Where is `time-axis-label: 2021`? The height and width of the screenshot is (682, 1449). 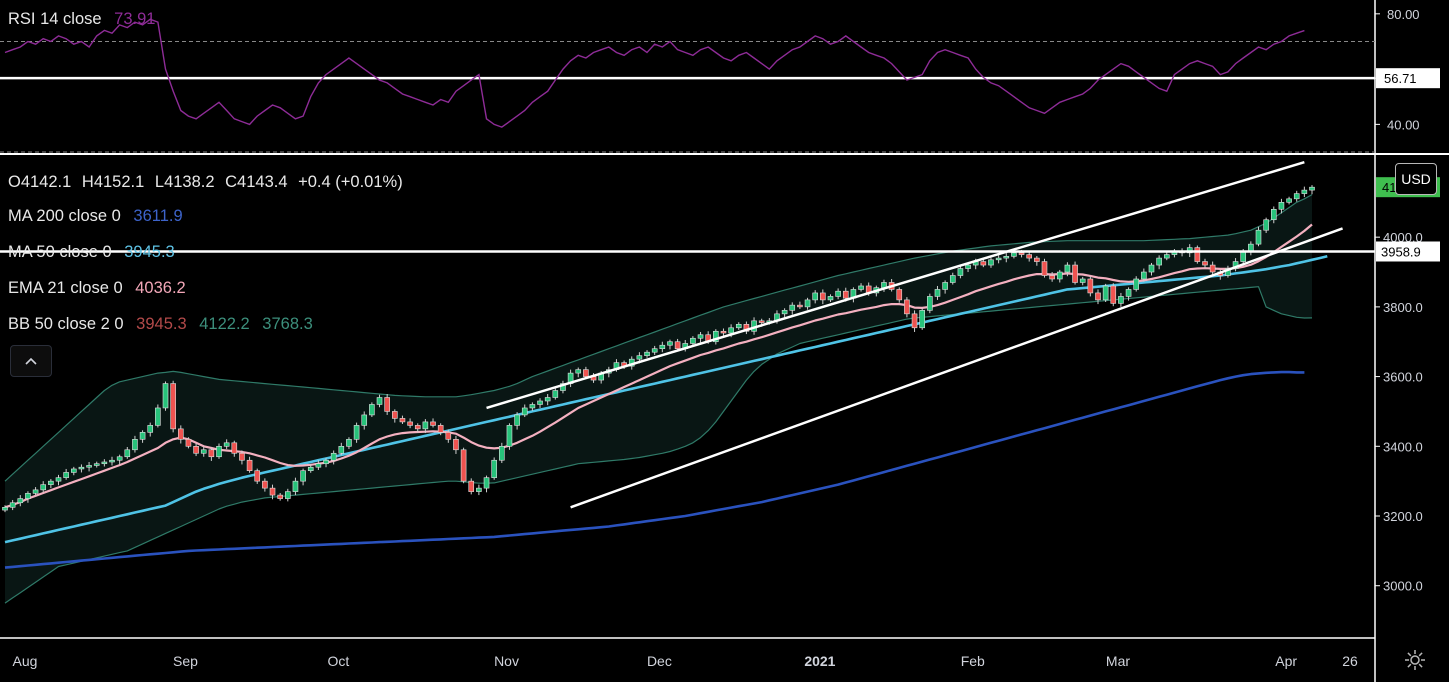 time-axis-label: 2021 is located at coordinates (819, 661).